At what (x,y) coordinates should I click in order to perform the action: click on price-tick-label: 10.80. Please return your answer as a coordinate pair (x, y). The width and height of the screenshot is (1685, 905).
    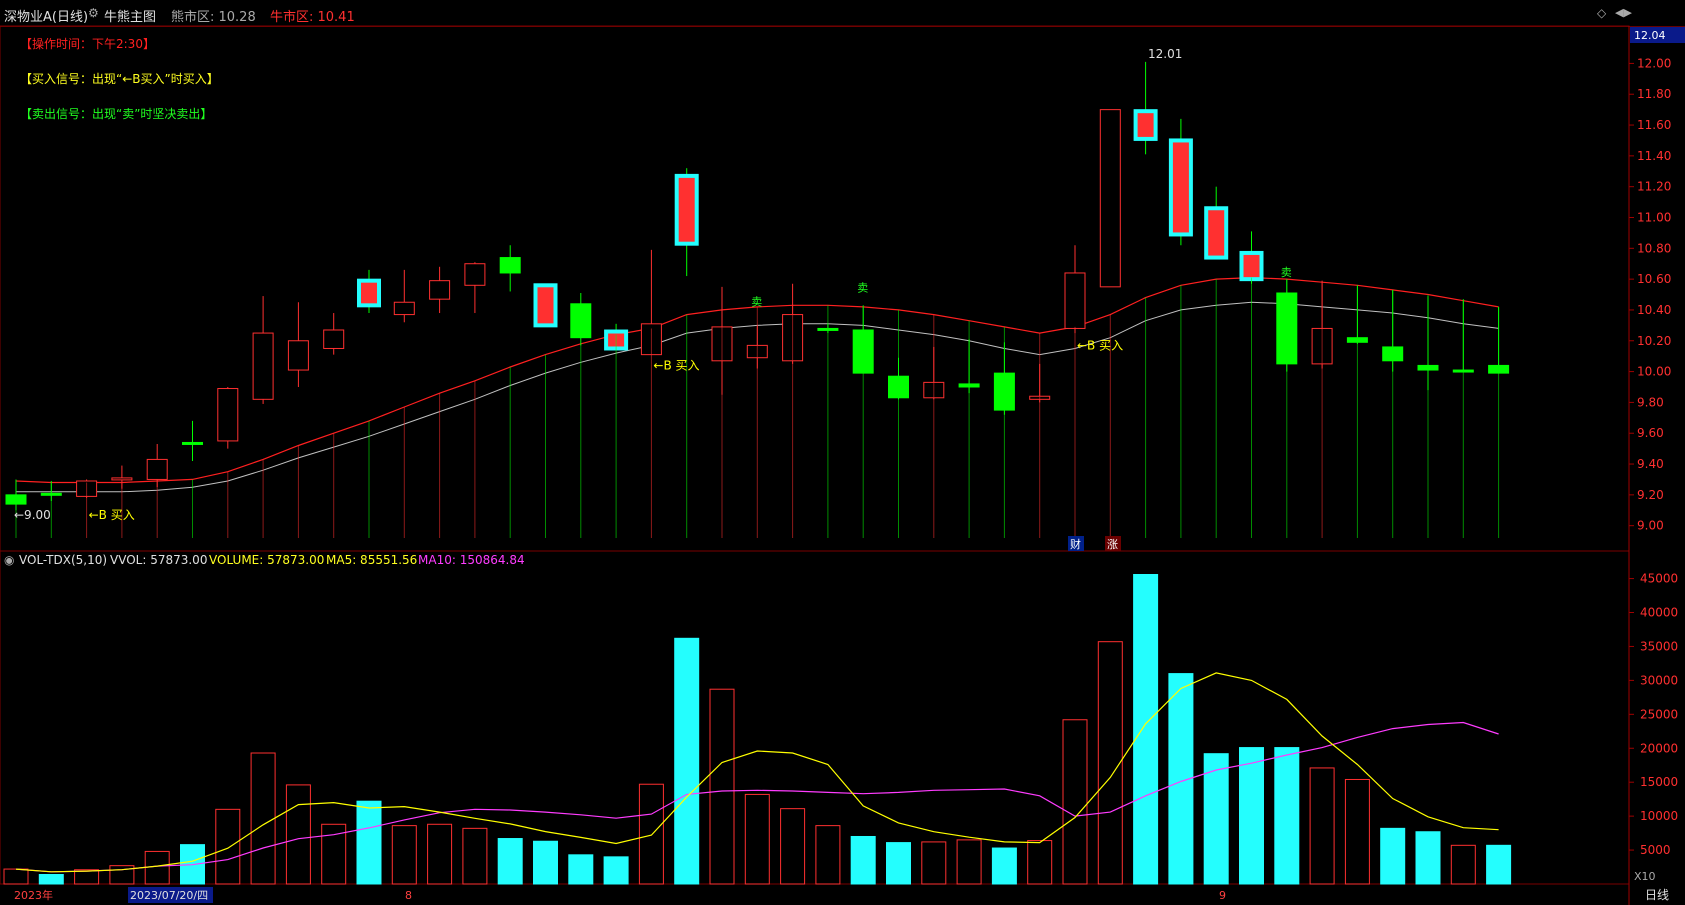
    Looking at the image, I should click on (1654, 248).